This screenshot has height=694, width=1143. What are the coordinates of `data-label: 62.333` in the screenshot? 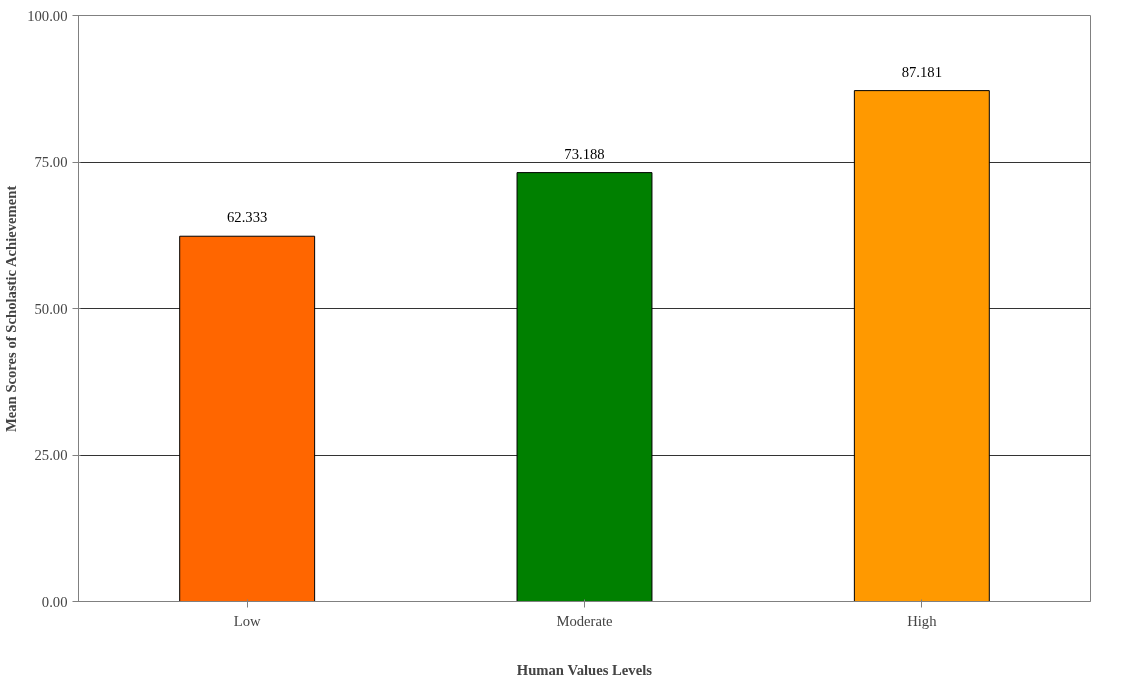 It's located at (247, 217).